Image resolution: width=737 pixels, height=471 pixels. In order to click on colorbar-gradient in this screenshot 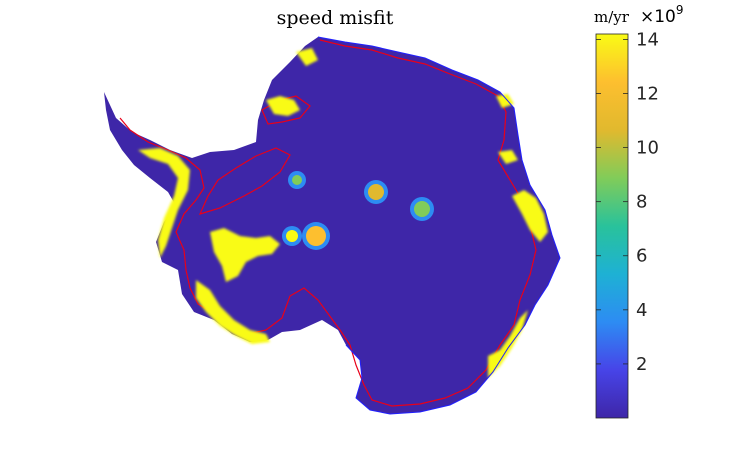, I will do `click(612, 226)`.